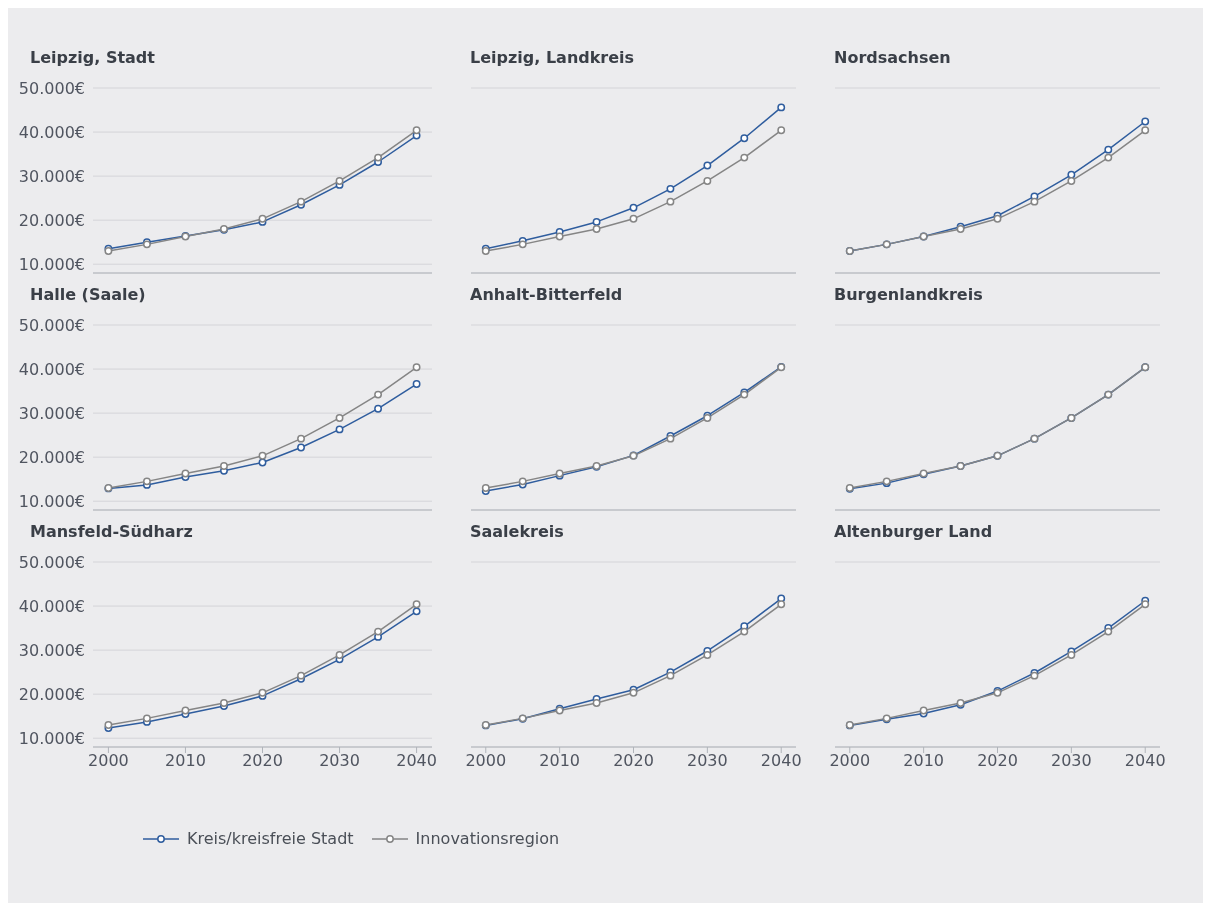  What do you see at coordinates (552, 58) in the screenshot?
I see `chart-title: Leipzig, Landkreis` at bounding box center [552, 58].